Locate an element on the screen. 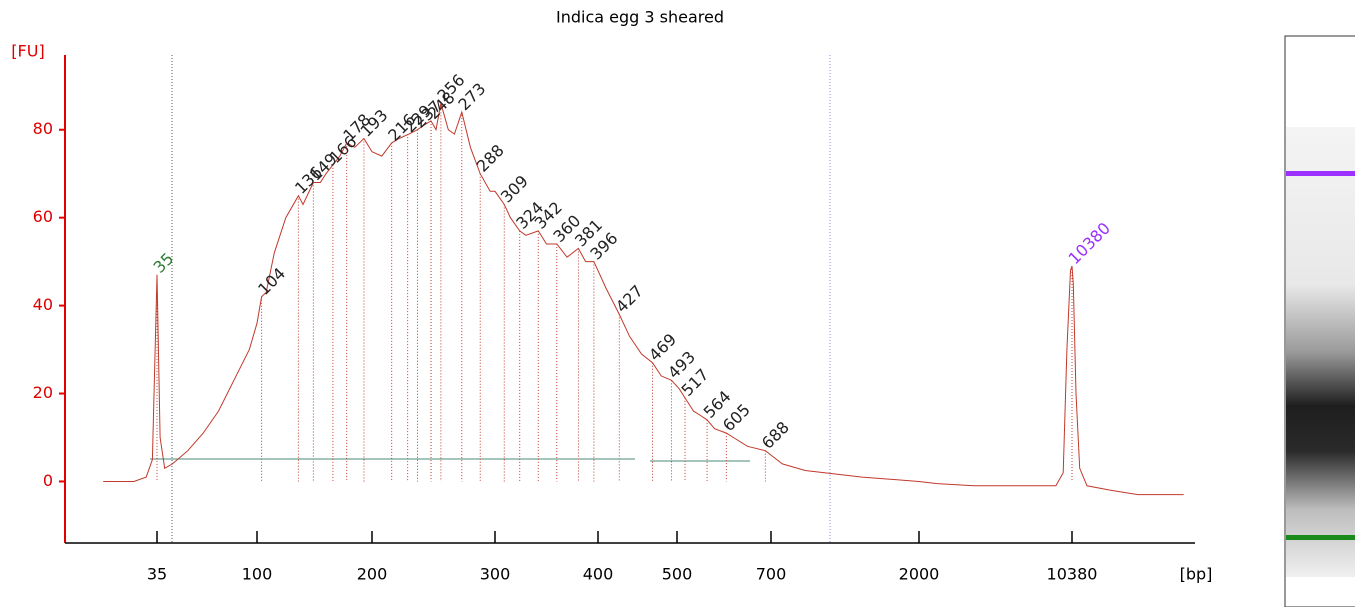 The width and height of the screenshot is (1355, 611). x-tick-label: 400 is located at coordinates (598, 574).